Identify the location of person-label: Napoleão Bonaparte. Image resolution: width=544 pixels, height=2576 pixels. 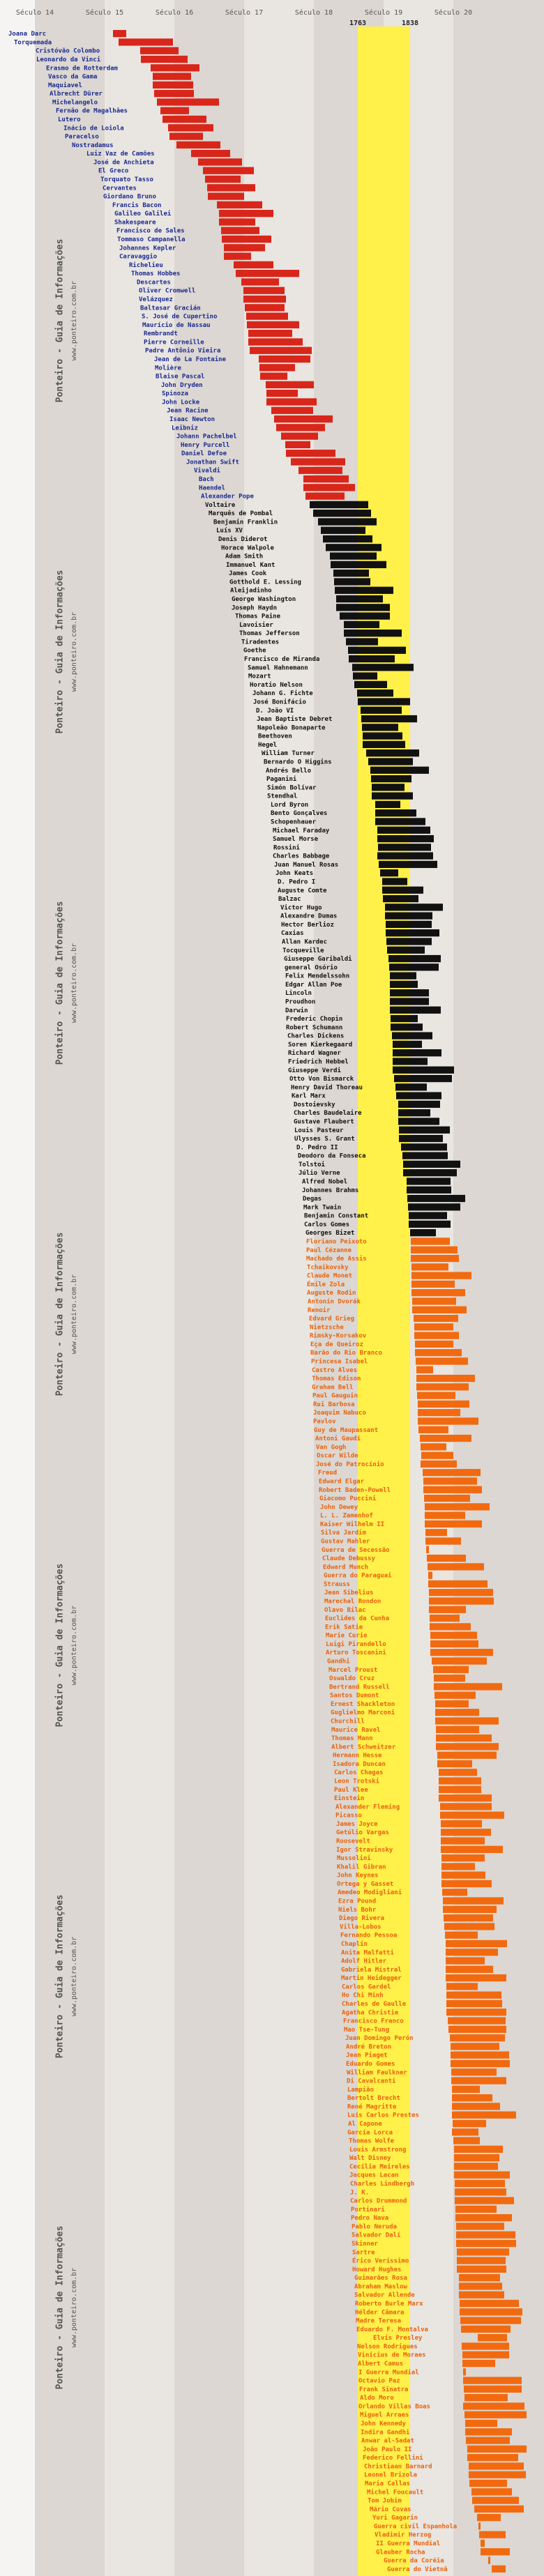
(291, 727).